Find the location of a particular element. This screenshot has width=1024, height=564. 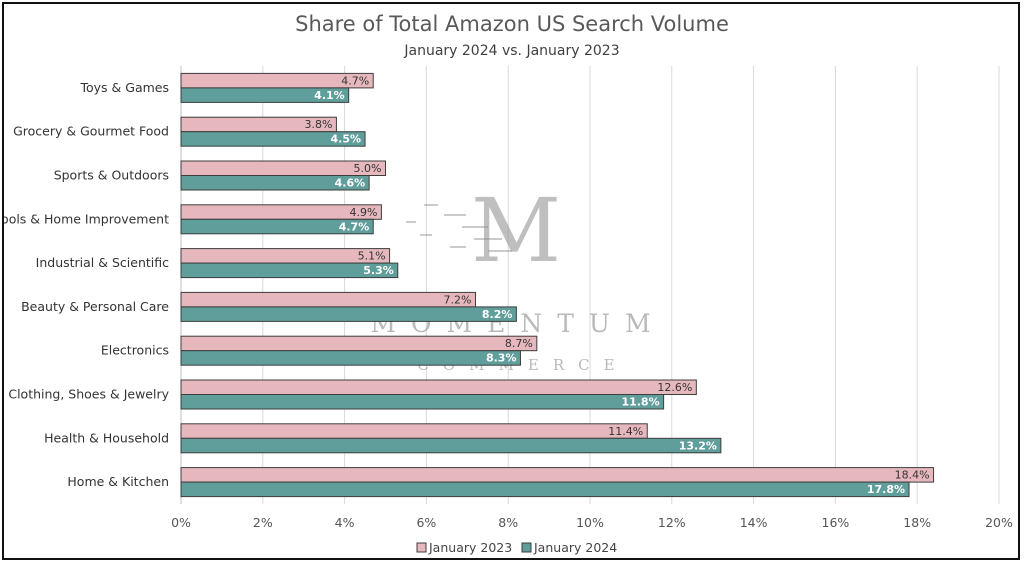

bar-january-2024-grocery-gourmet-food is located at coordinates (273, 139).